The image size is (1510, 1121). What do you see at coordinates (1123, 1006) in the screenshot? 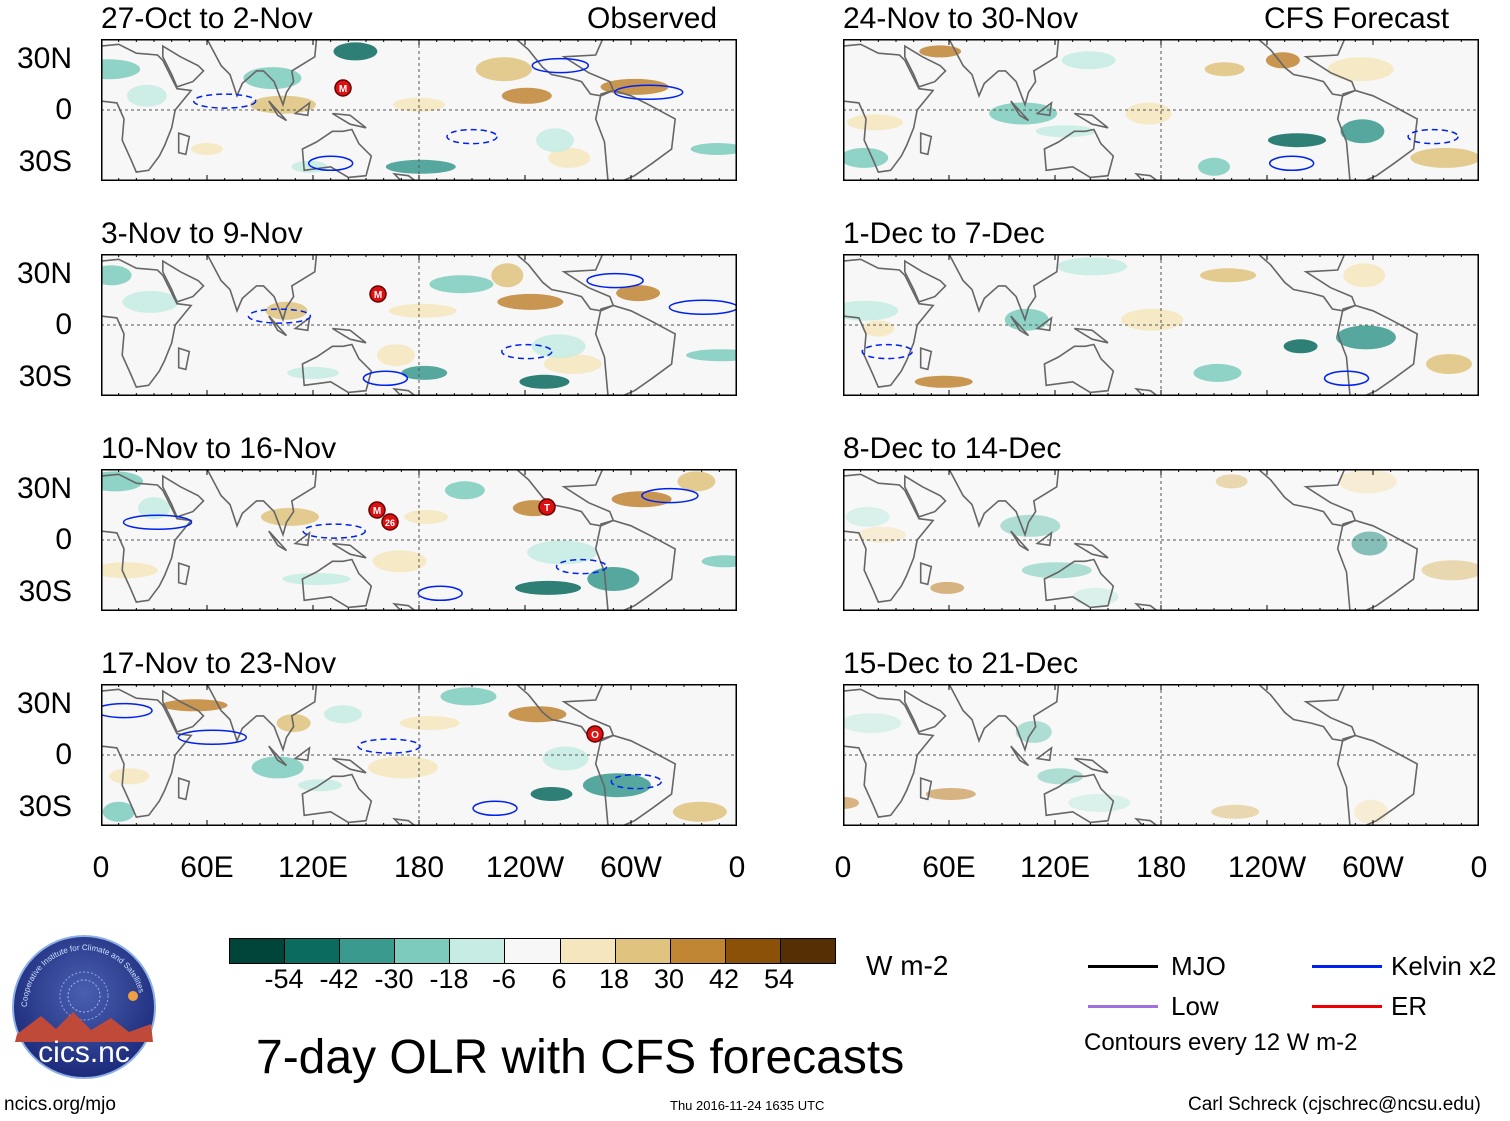
I see `legend-line-low` at bounding box center [1123, 1006].